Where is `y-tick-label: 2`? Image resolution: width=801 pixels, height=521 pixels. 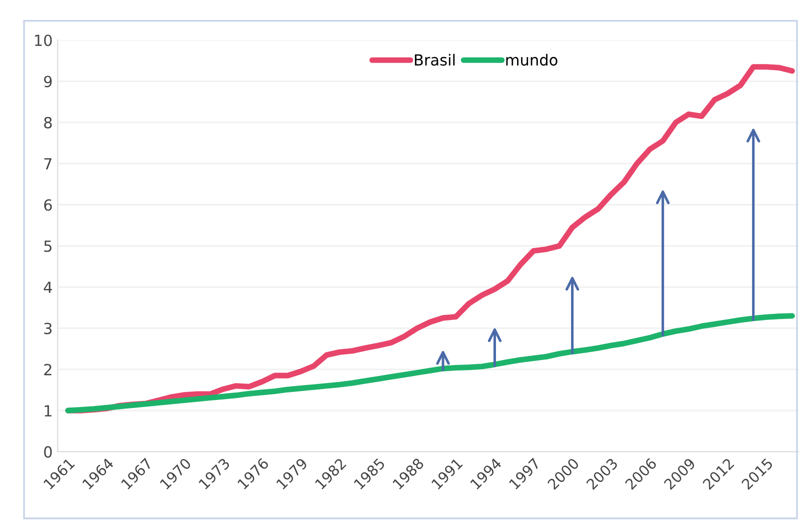 y-tick-label: 2 is located at coordinates (48, 370).